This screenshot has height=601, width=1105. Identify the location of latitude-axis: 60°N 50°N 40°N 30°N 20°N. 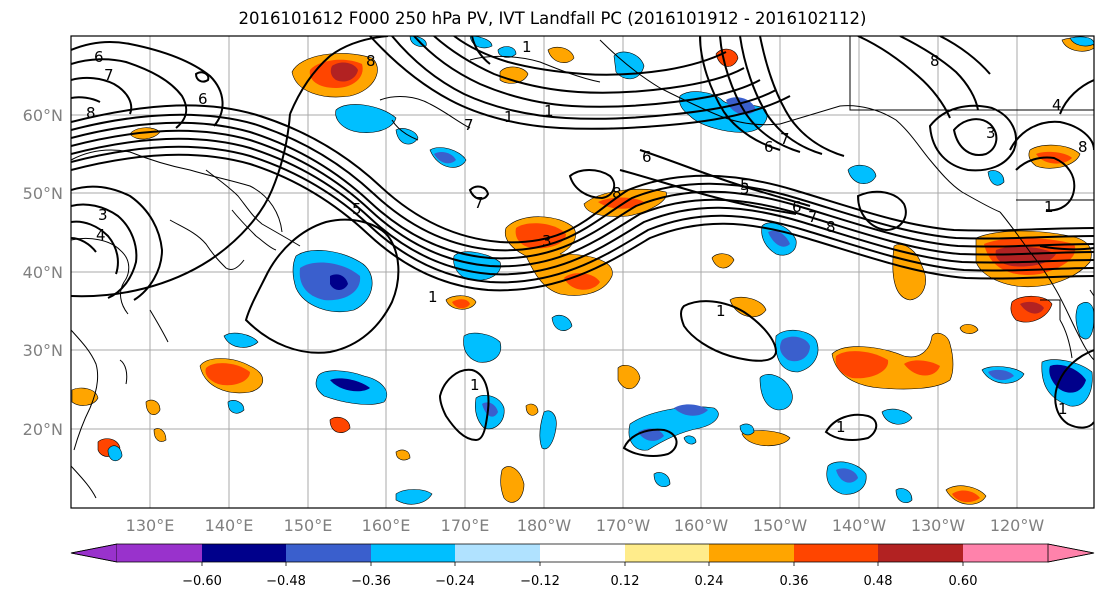
(43, 272).